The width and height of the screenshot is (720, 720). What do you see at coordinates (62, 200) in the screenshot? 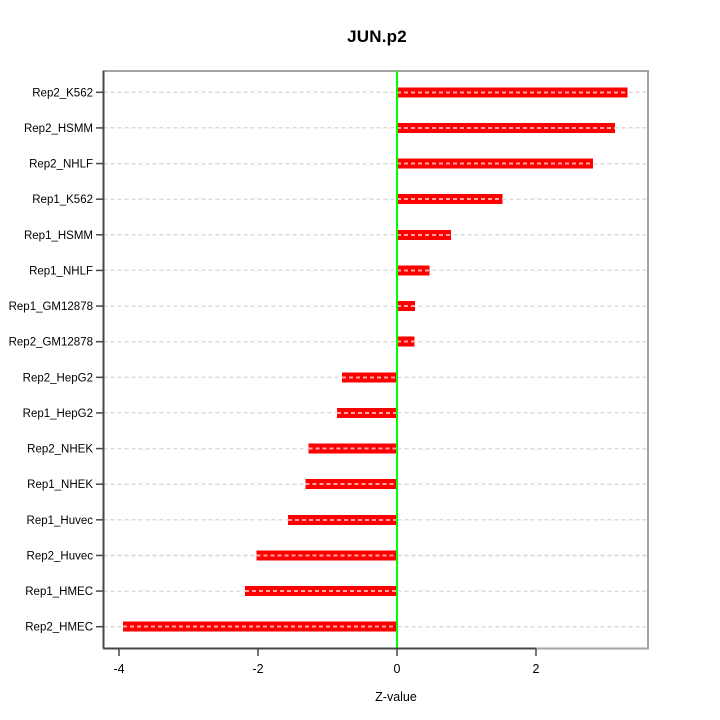
I see `y-axis-label: Rep1_K562` at bounding box center [62, 200].